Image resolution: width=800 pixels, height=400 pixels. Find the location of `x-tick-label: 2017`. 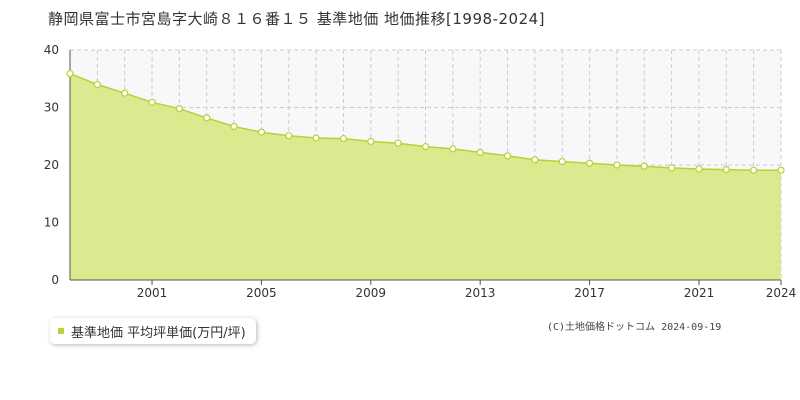

x-tick-label: 2017 is located at coordinates (589, 293).